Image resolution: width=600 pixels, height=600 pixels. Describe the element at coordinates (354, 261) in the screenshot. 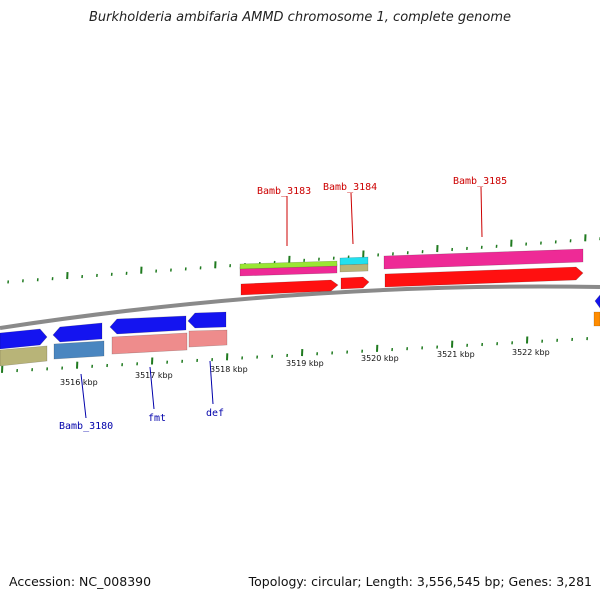

I see `gene-bamb-3184-cyan` at that location.